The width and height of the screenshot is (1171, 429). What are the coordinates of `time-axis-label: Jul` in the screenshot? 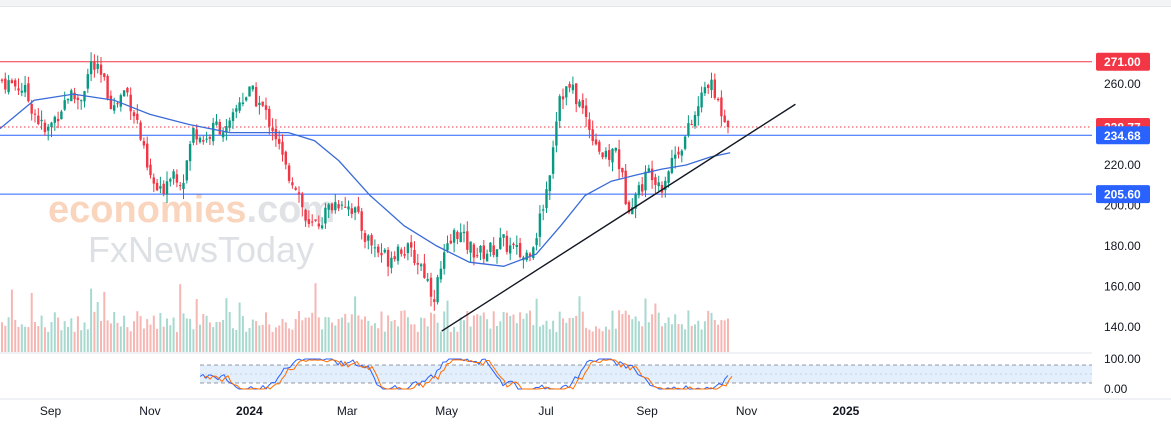 It's located at (545, 411).